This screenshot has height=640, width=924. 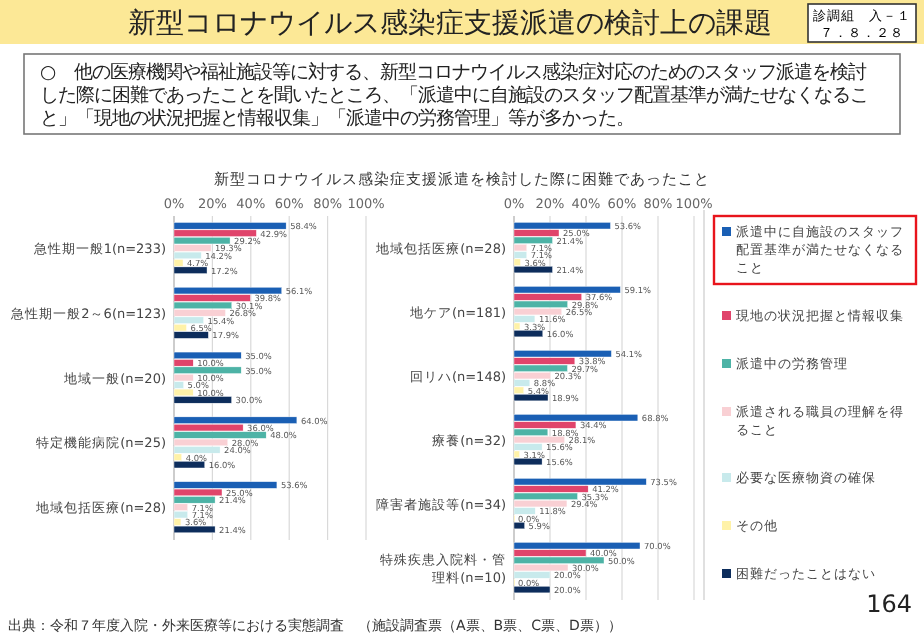 What do you see at coordinates (454, 96) in the screenshot?
I see `text: ○ 他の医療機関や福祉施設等に対する、新型コロナウイルス感染症対応のためのスタッフ派遣を検討した際に困難であったことを聞いたところ、「派遣中に自施設のスタッフ配置基準が満たせなくなること」「現地の状況把握と情報収集」「派遣中の労務管理」等が多かった。` at bounding box center [454, 96].